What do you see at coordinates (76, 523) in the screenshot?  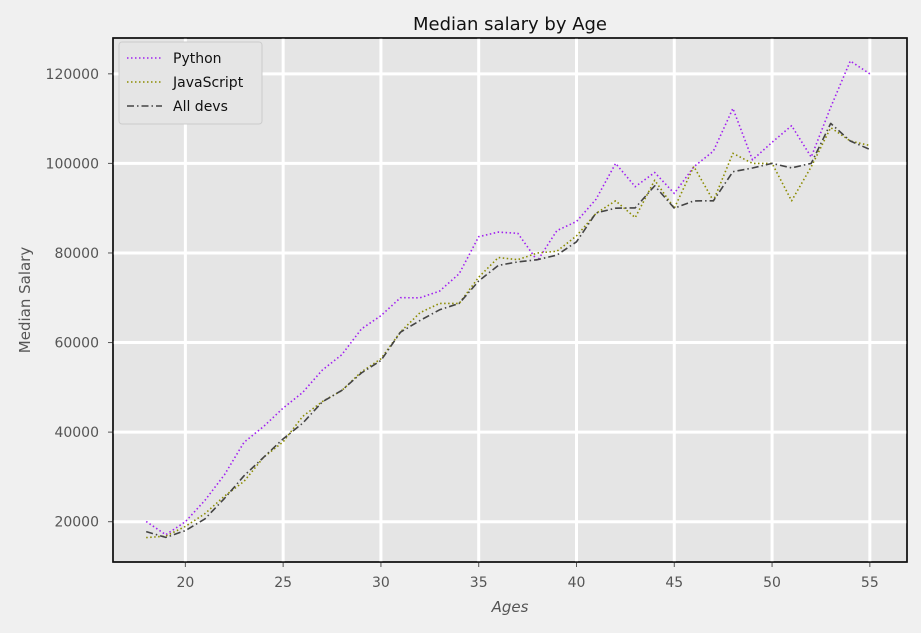 I see `y-tick-label: 20000` at bounding box center [76, 523].